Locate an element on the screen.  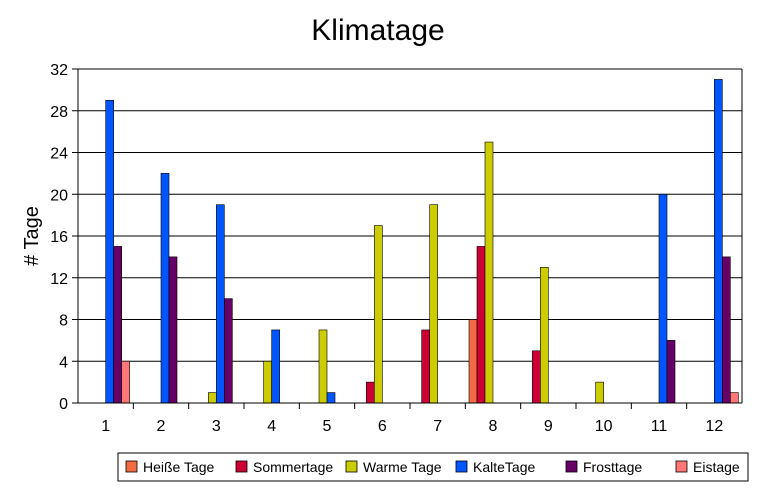
y-tick-label: 8 is located at coordinates (63, 321).